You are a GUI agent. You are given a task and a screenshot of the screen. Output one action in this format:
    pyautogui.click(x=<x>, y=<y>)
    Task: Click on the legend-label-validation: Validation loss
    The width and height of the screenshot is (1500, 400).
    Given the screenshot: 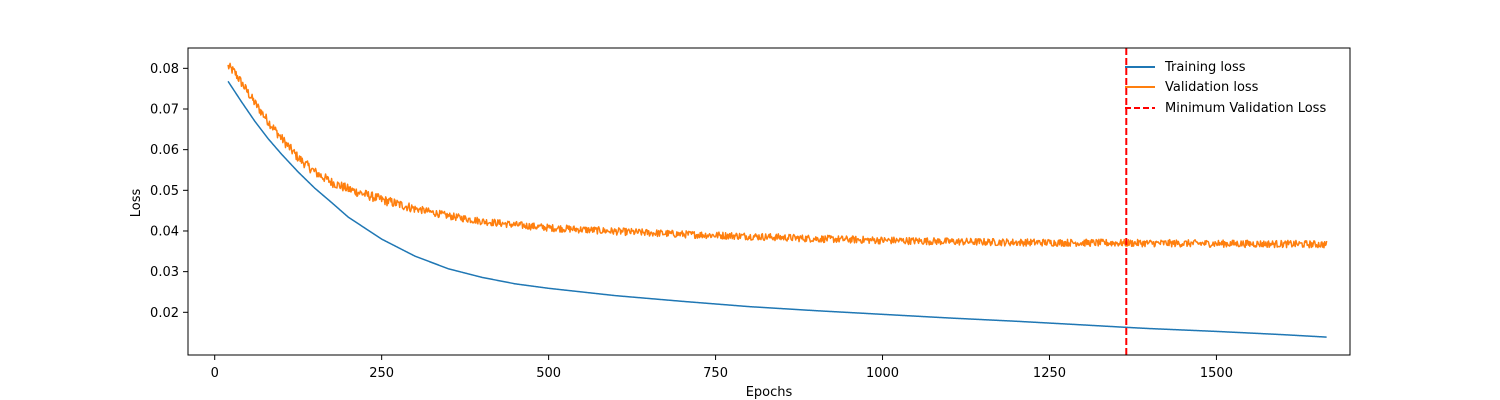 What is the action you would take?
    pyautogui.click(x=1212, y=87)
    